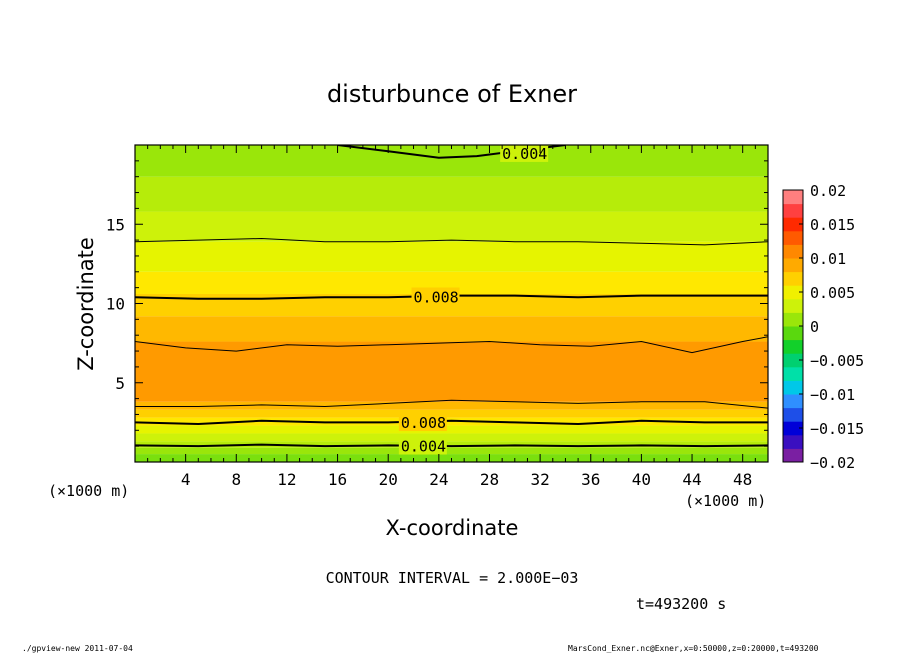 This screenshot has width=904, height=654. I want to click on y-tick-label: 10, so click(115, 304).